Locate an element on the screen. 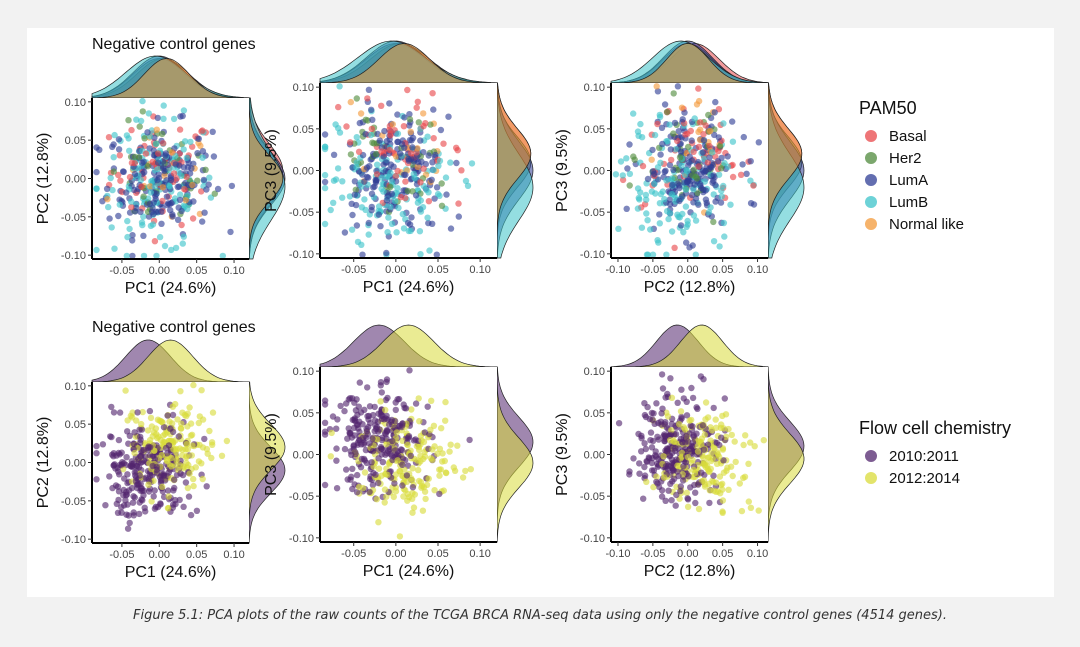  marginal-density-top is located at coordinates (170, 361).